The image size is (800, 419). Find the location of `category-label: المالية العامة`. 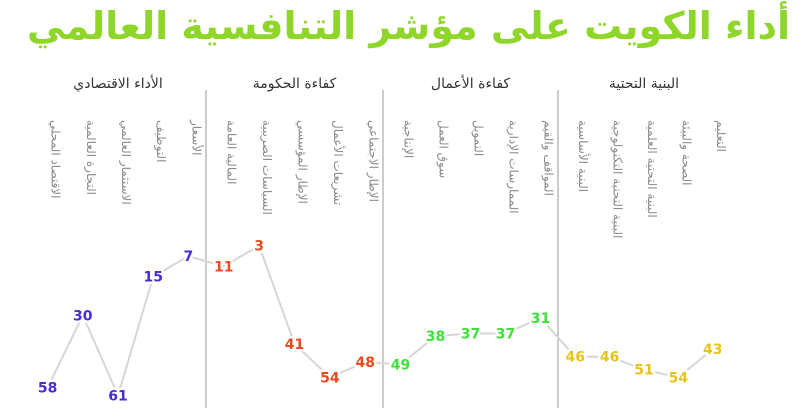

category-label: المالية العامة is located at coordinates (232, 152).